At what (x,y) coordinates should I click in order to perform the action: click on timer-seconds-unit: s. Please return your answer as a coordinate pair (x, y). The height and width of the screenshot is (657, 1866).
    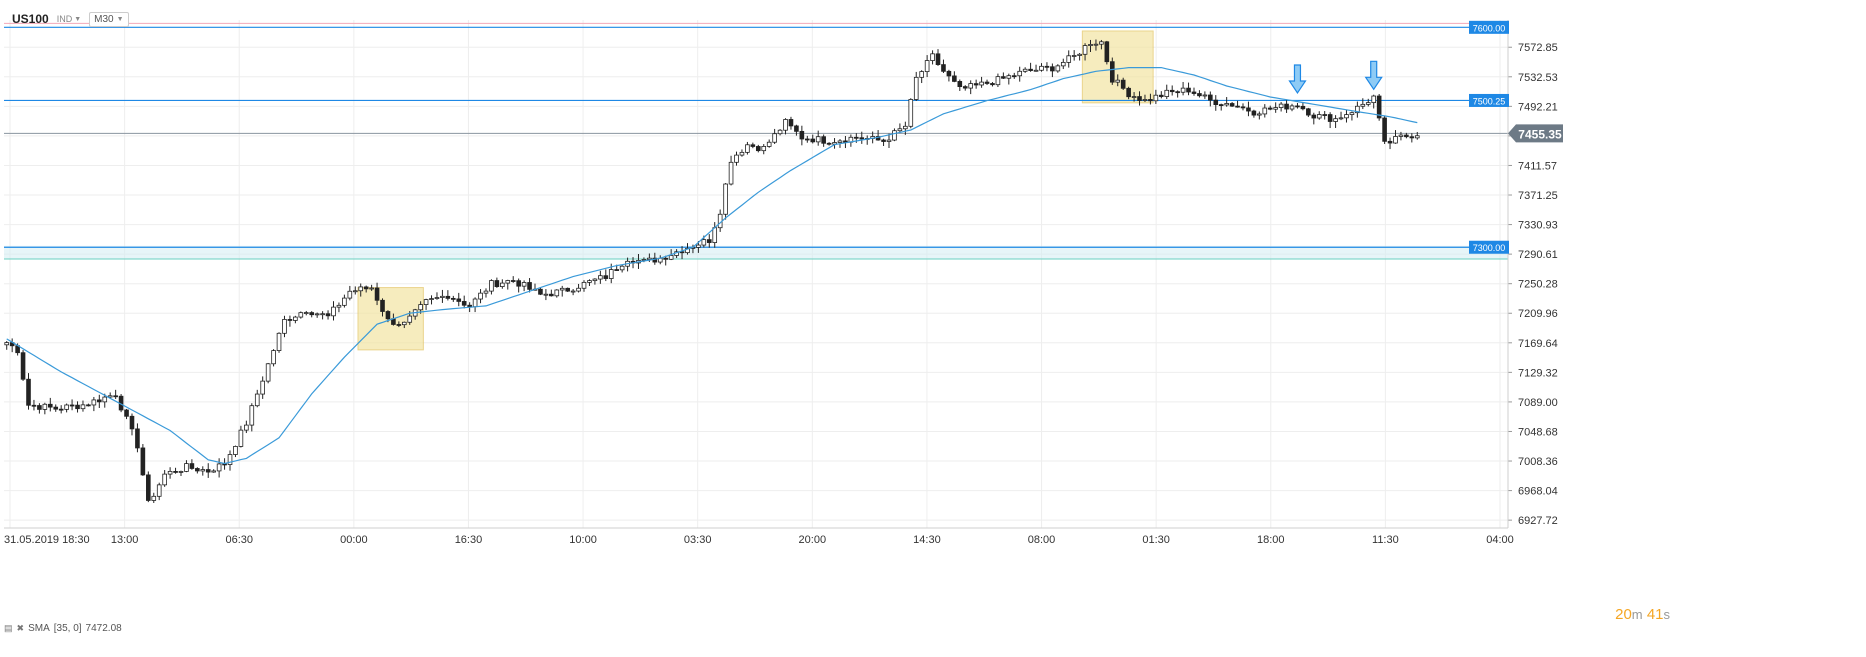
    Looking at the image, I should click on (1667, 614).